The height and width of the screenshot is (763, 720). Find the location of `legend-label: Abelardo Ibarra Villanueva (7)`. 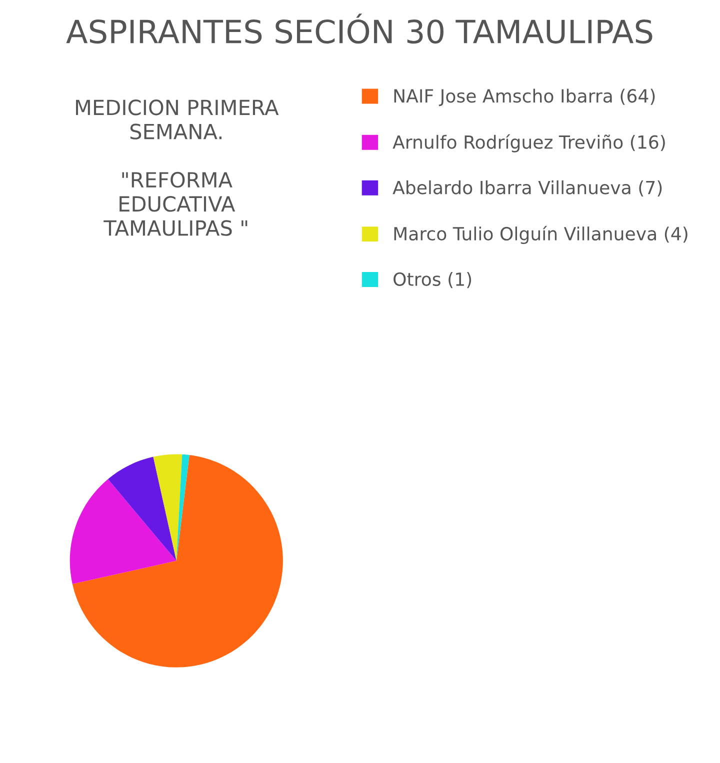

legend-label: Abelardo Ibarra Villanueva (7) is located at coordinates (527, 188).